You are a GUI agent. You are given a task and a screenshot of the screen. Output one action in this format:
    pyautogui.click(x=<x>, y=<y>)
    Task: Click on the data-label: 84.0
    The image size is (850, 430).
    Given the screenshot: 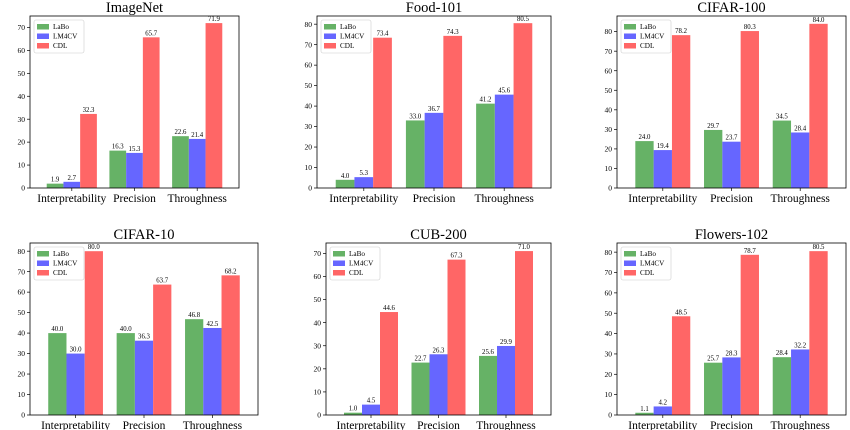 What is the action you would take?
    pyautogui.click(x=819, y=20)
    